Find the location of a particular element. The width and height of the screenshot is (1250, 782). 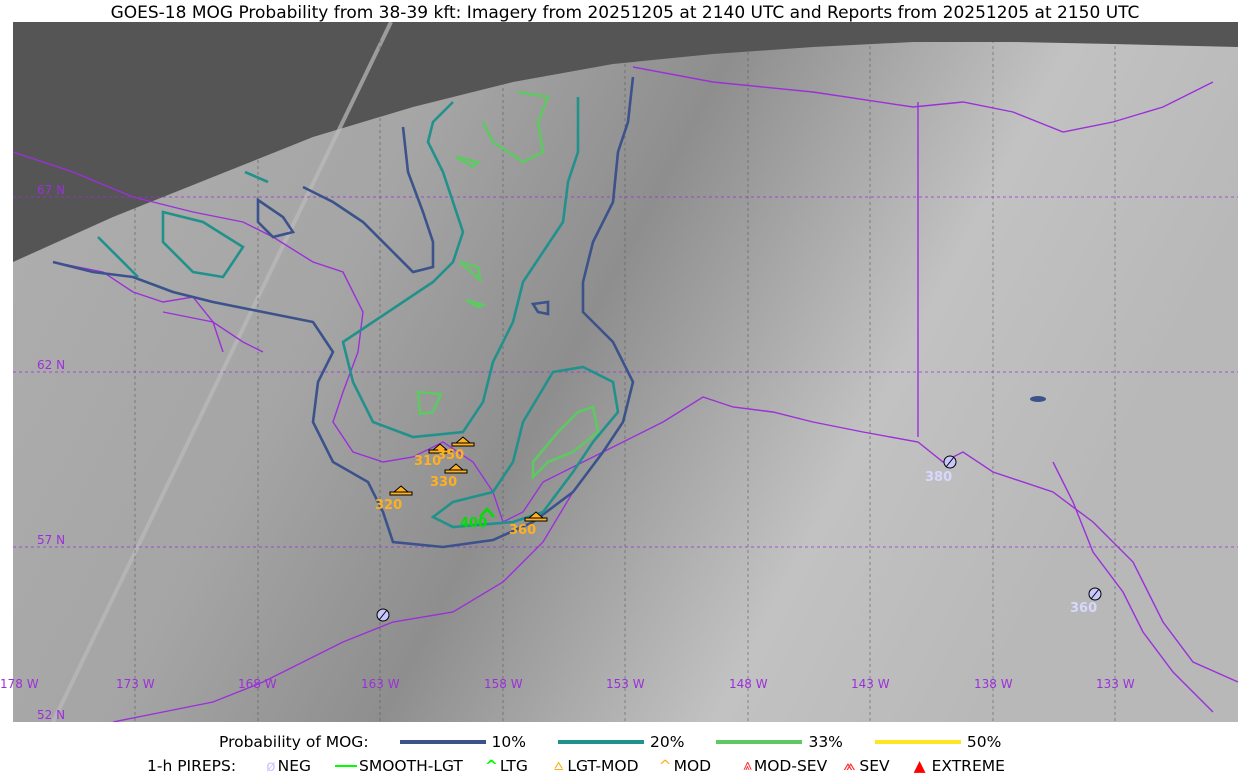

legend-label: SMOOTH-LGT is located at coordinates (411, 765).